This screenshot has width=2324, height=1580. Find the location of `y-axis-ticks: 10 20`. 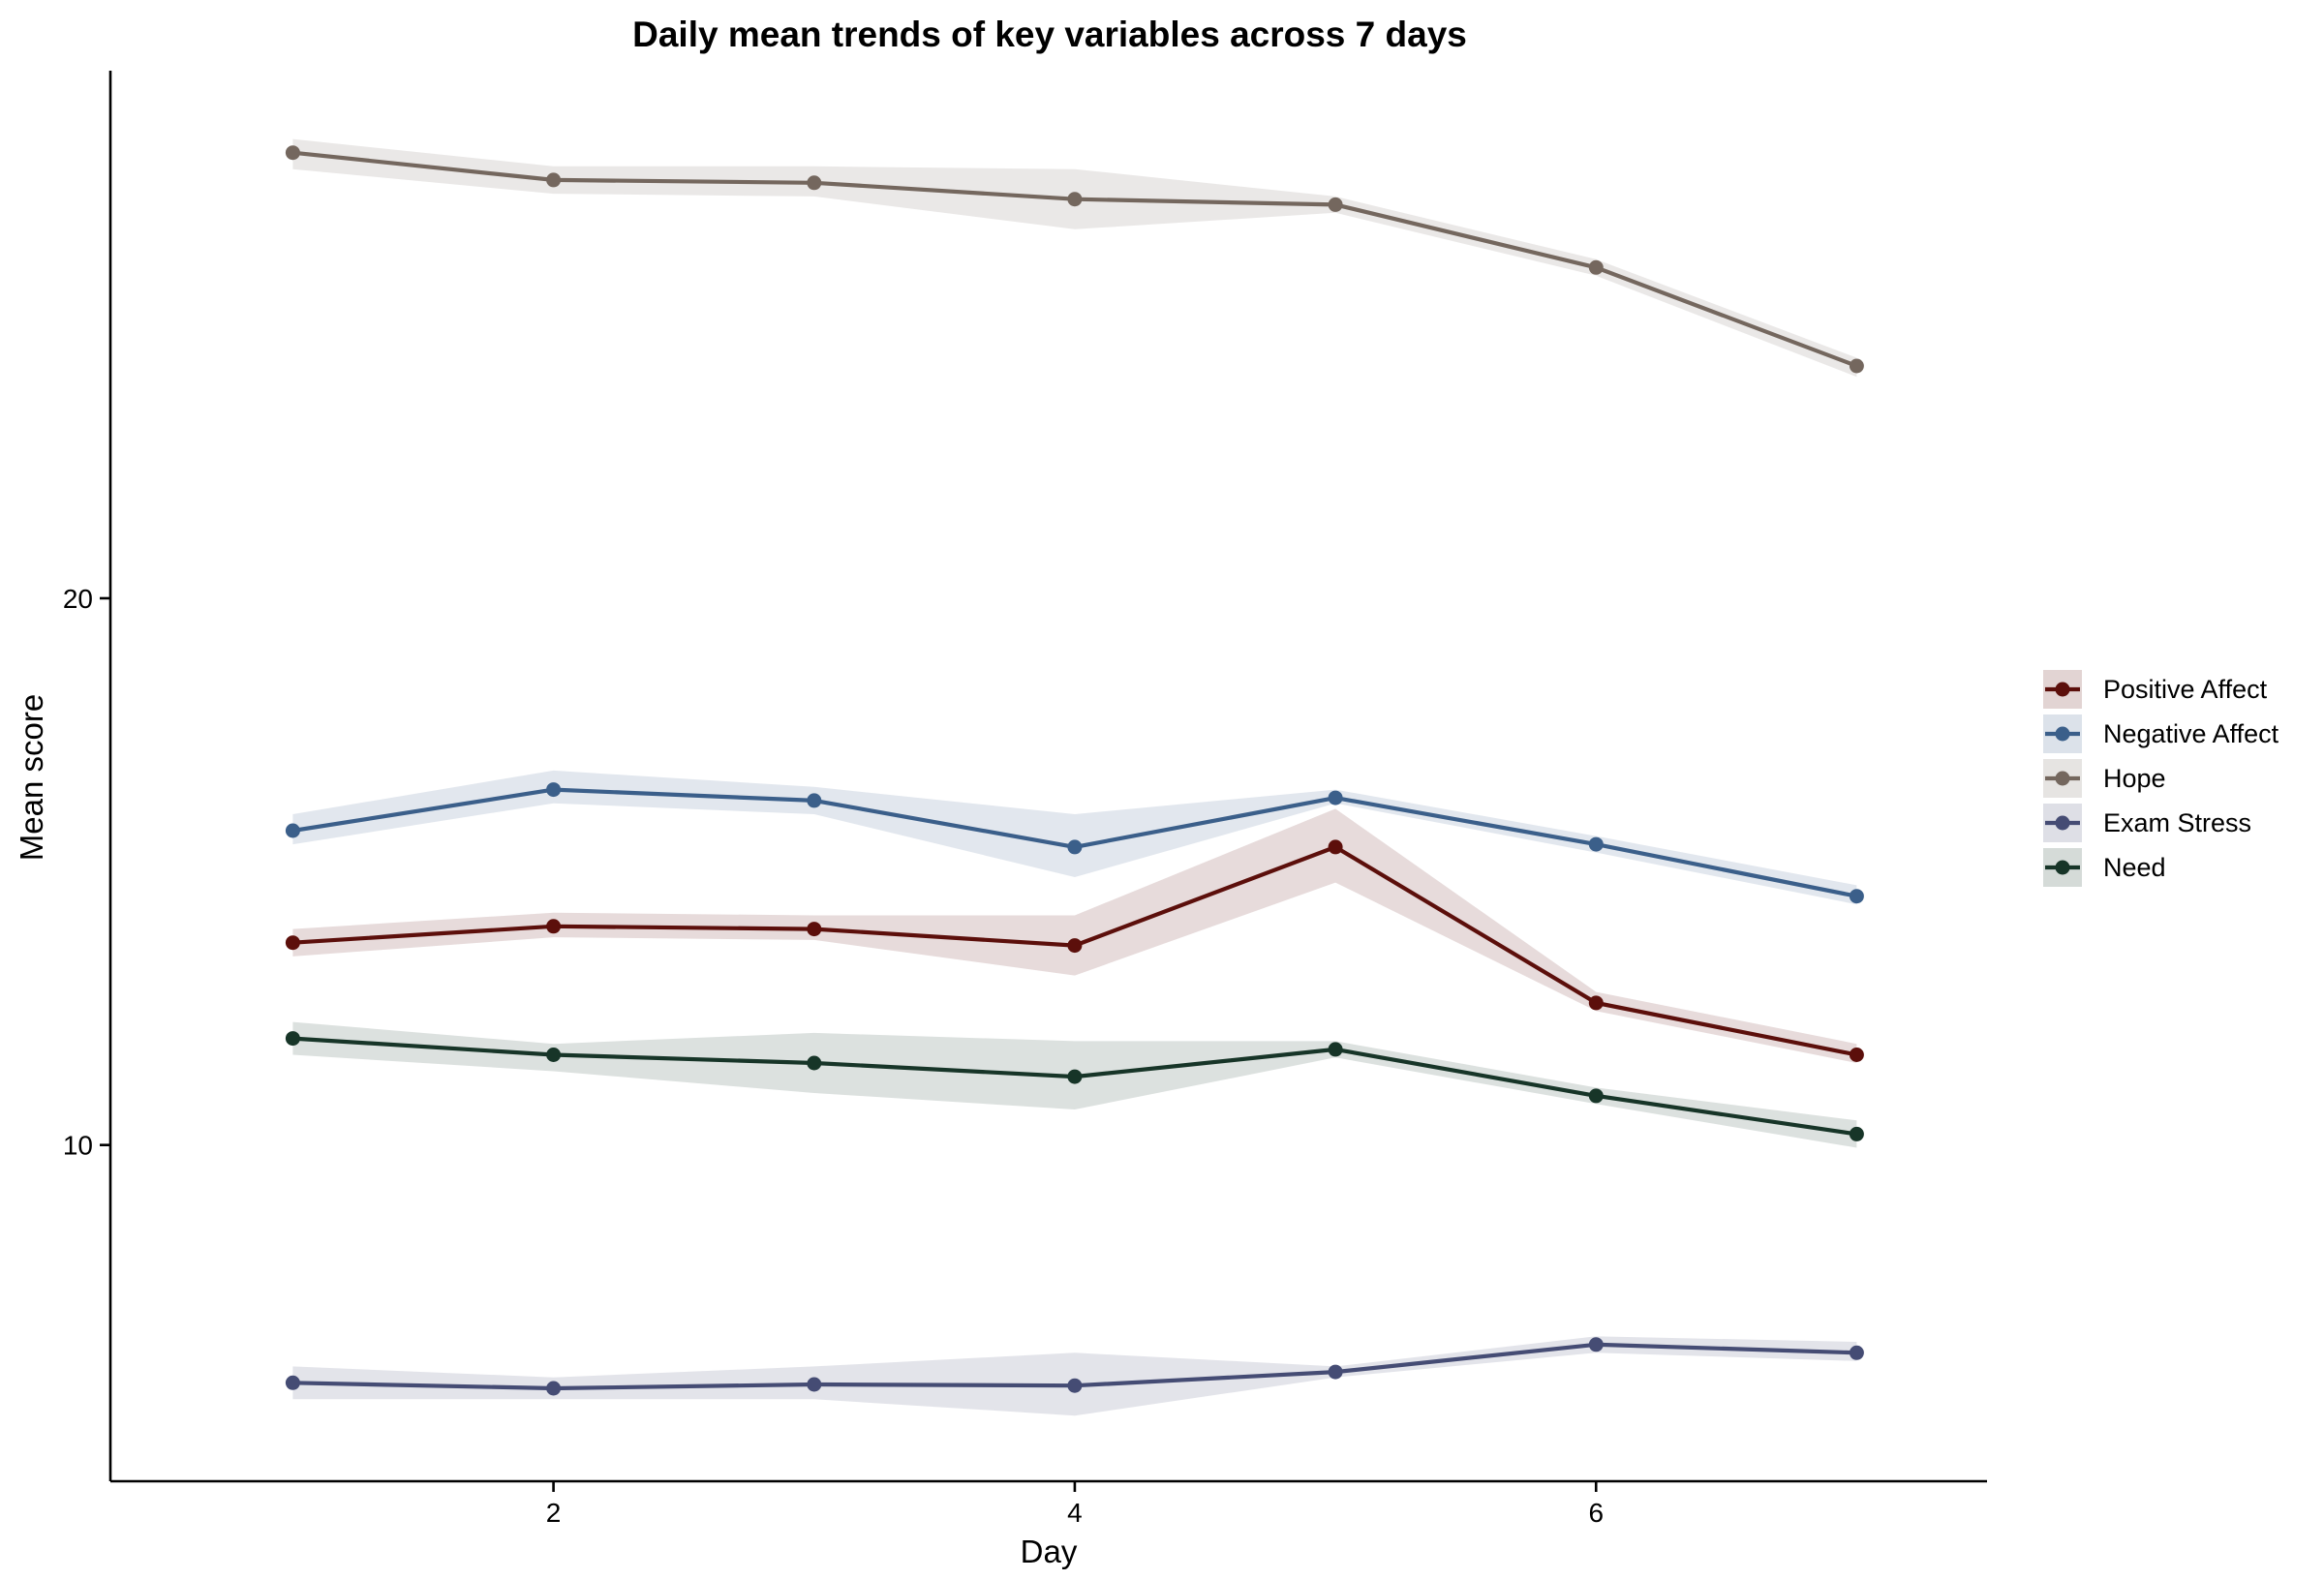

y-axis-ticks: 10 20 is located at coordinates (87, 872).